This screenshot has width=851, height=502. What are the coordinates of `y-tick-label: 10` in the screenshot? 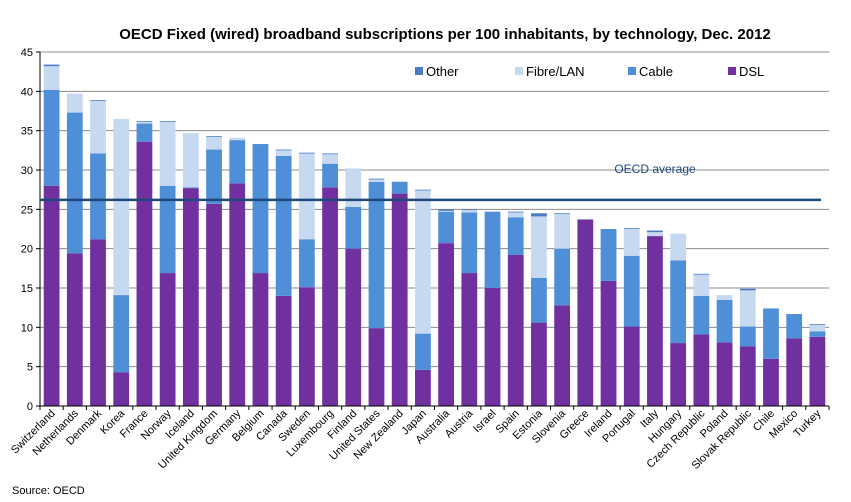 It's located at (27, 328).